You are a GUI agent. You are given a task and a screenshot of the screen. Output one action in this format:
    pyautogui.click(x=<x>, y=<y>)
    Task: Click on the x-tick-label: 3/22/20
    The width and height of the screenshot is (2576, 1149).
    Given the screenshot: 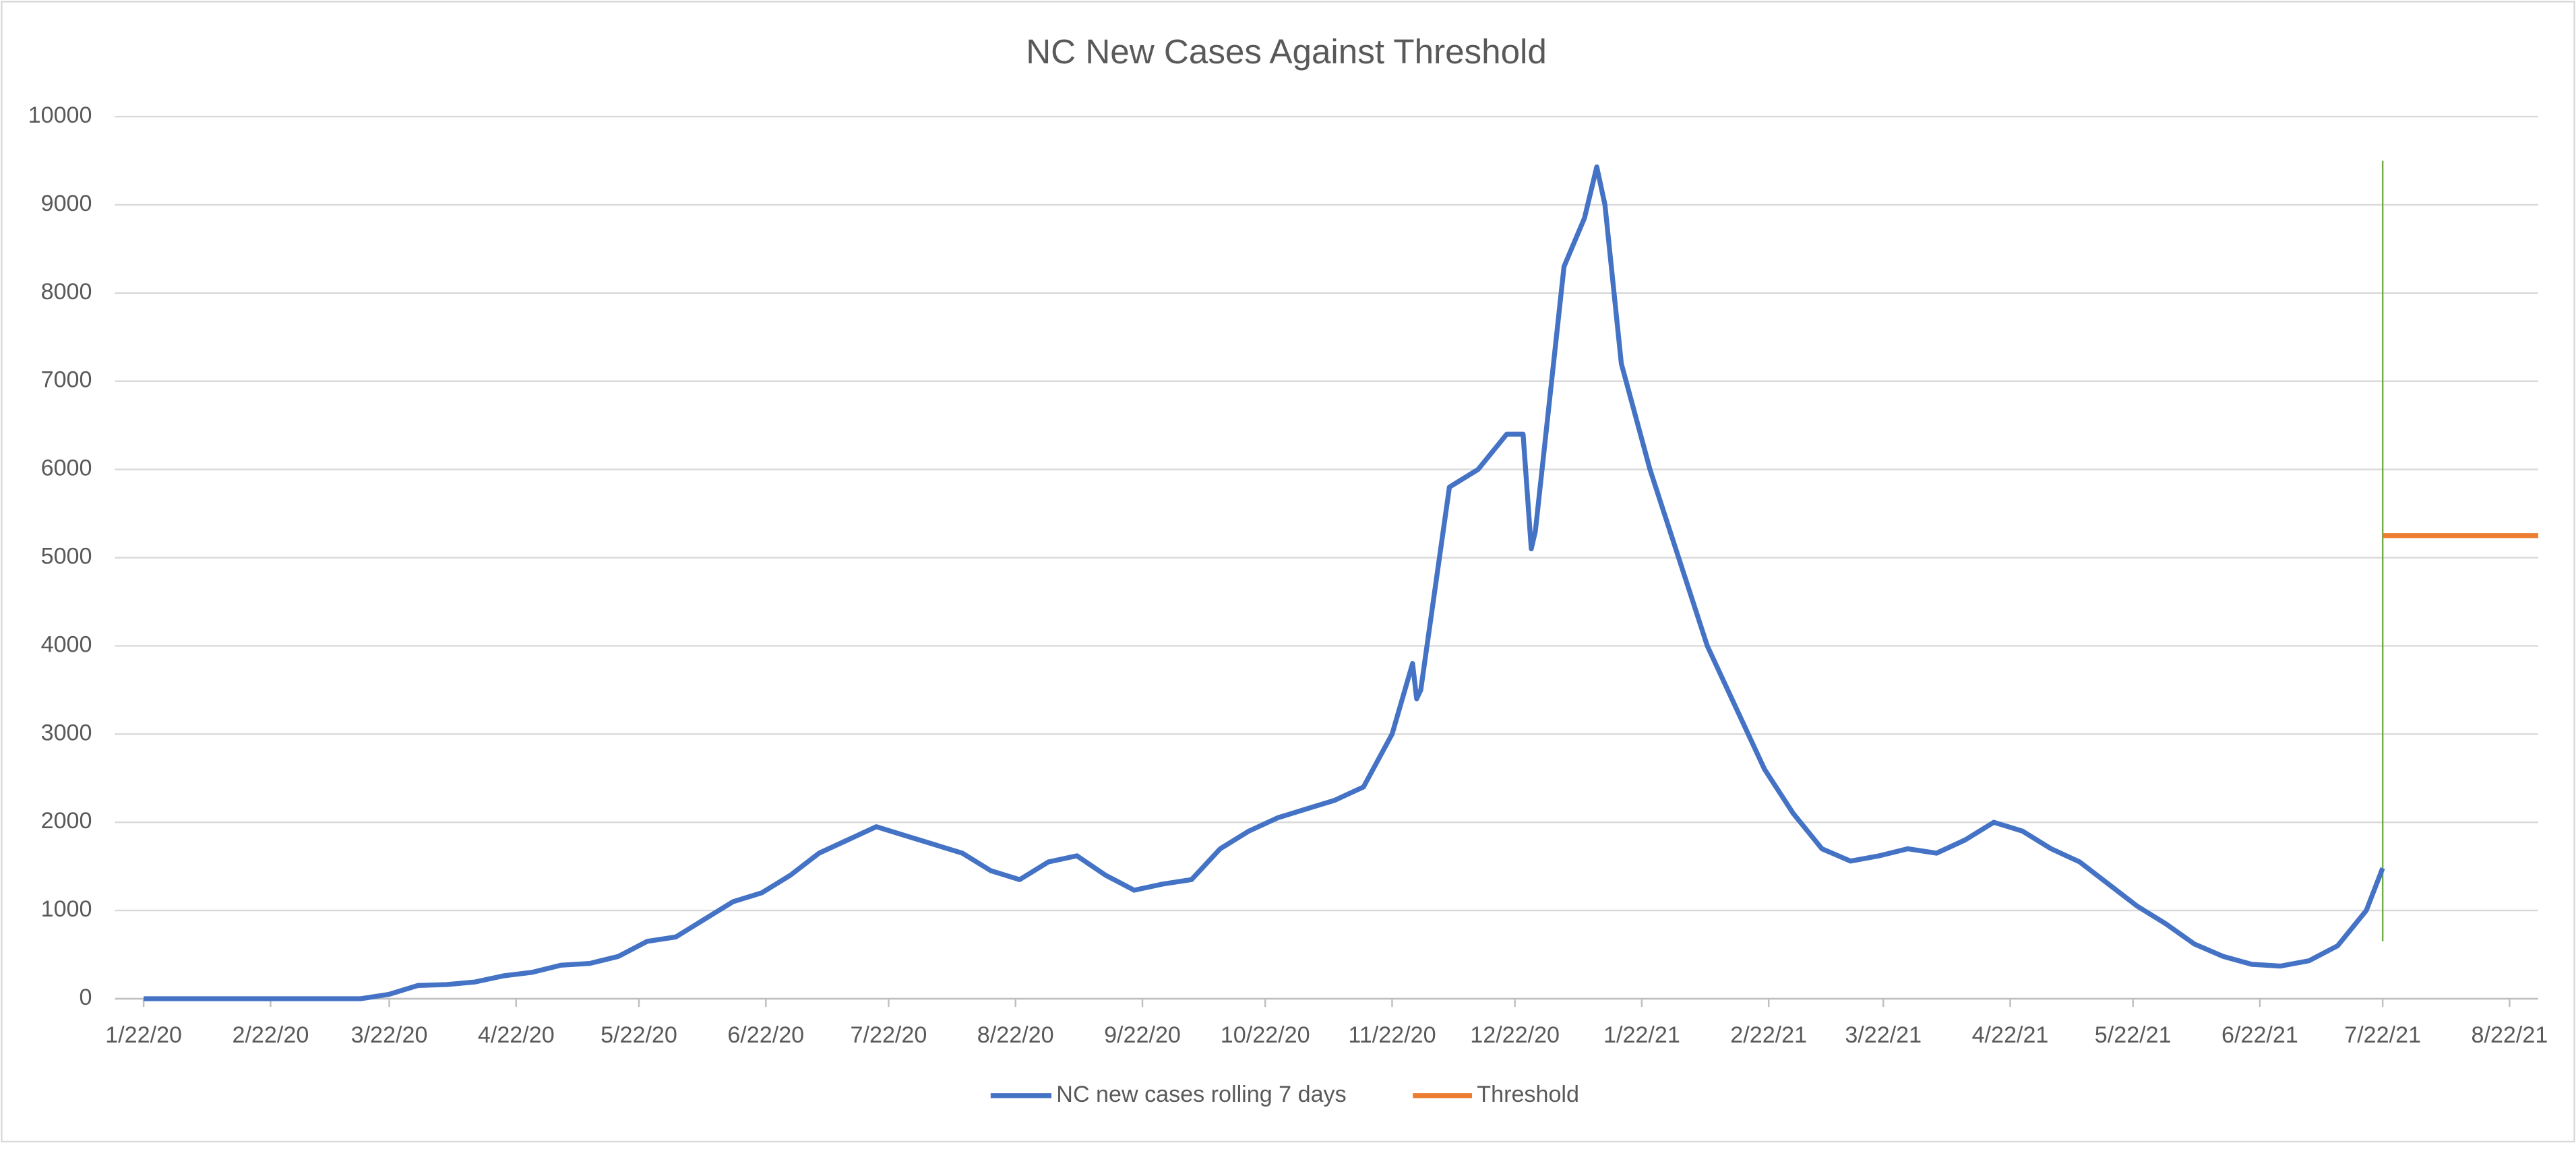 What is the action you would take?
    pyautogui.click(x=389, y=1035)
    